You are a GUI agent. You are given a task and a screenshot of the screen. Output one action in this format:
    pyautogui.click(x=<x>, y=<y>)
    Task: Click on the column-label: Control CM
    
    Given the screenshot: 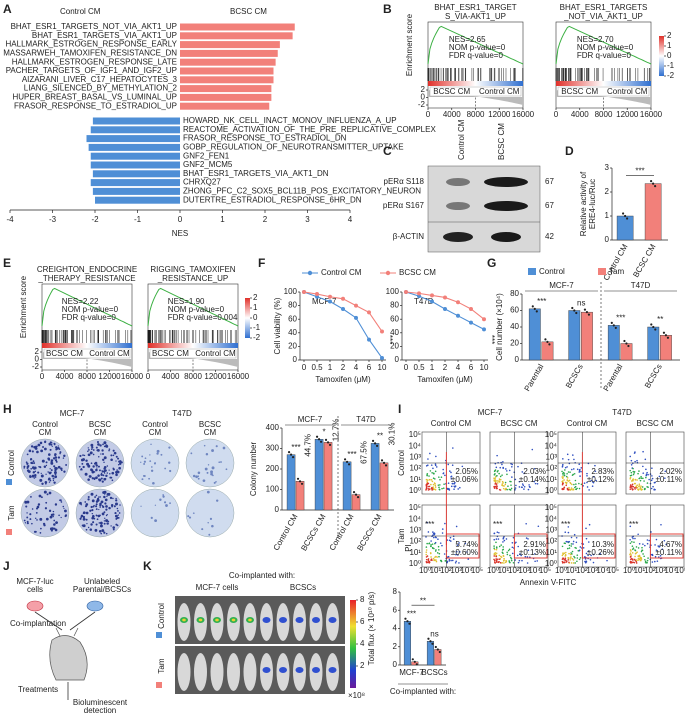 What is the action you would take?
    pyautogui.click(x=451, y=423)
    